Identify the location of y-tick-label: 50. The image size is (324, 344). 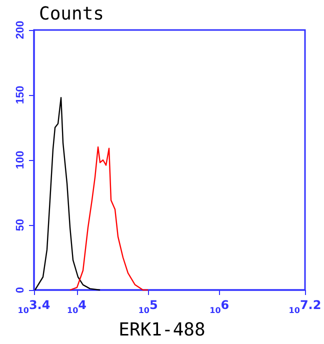
(20, 225).